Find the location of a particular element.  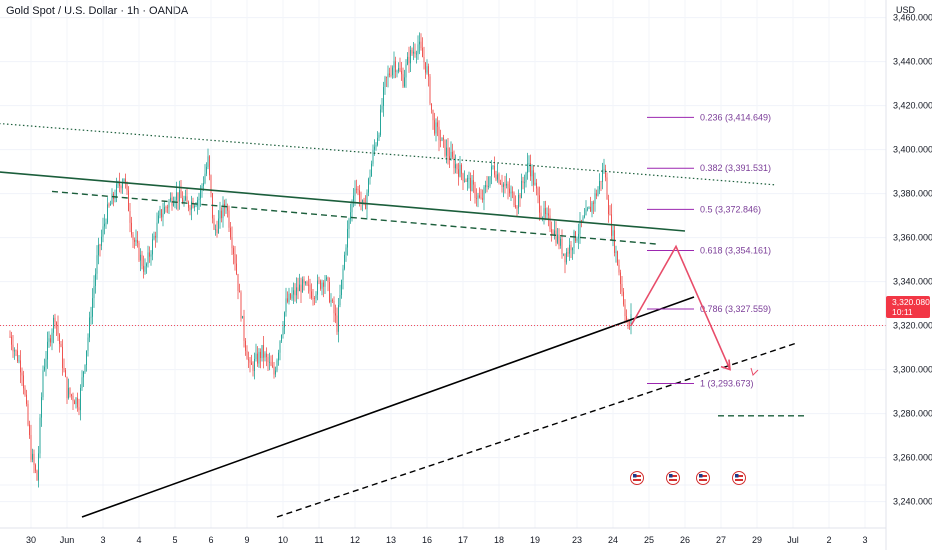

flag-canton is located at coordinates (635, 476).